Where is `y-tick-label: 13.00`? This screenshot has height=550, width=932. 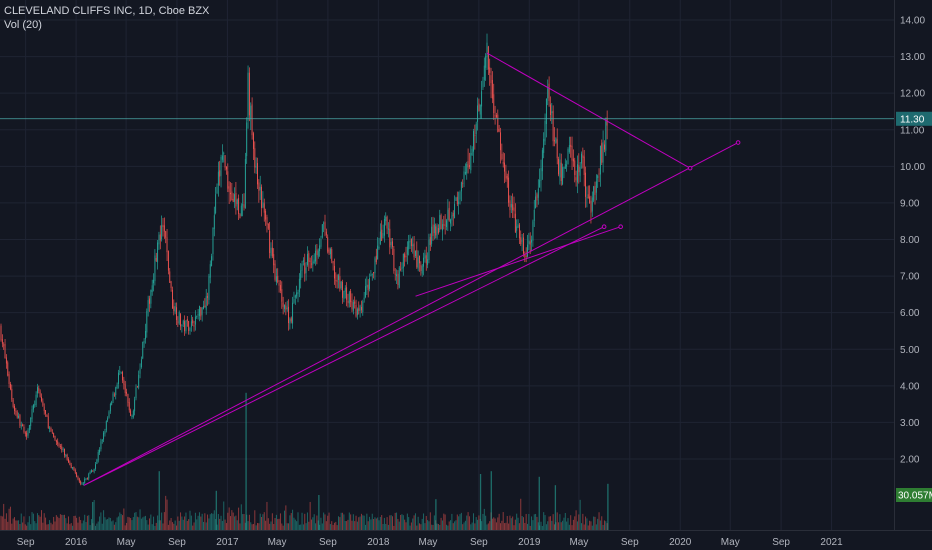
y-tick-label: 13.00 is located at coordinates (912, 57).